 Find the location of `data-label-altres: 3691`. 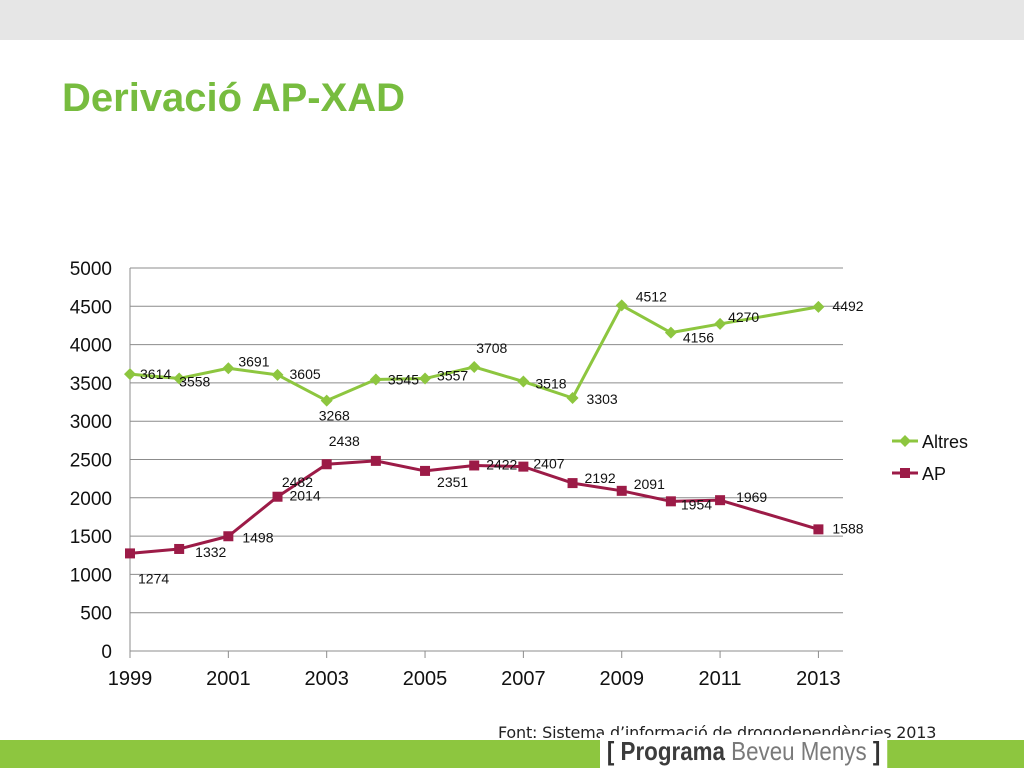

data-label-altres: 3691 is located at coordinates (253, 361).